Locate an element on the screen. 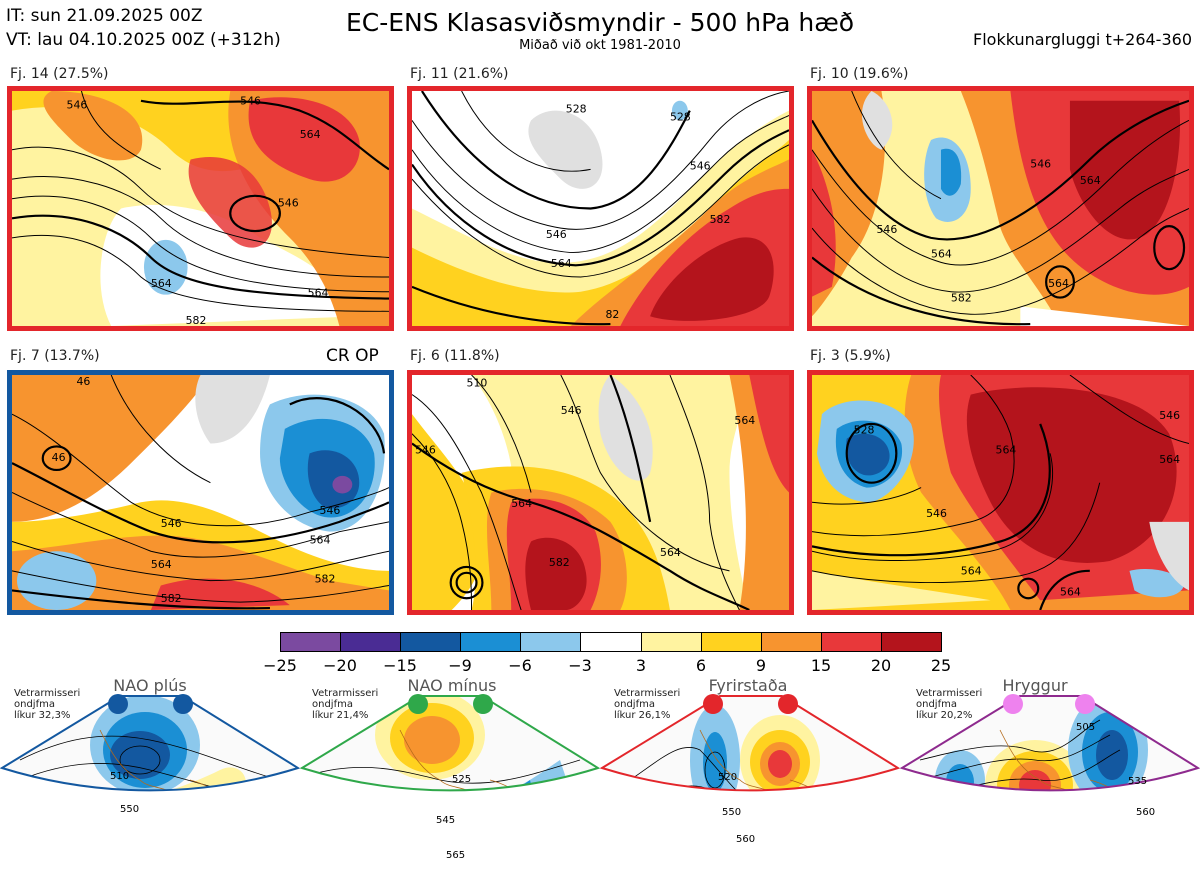  regime-probability: líkur 26,1% is located at coordinates (642, 715).